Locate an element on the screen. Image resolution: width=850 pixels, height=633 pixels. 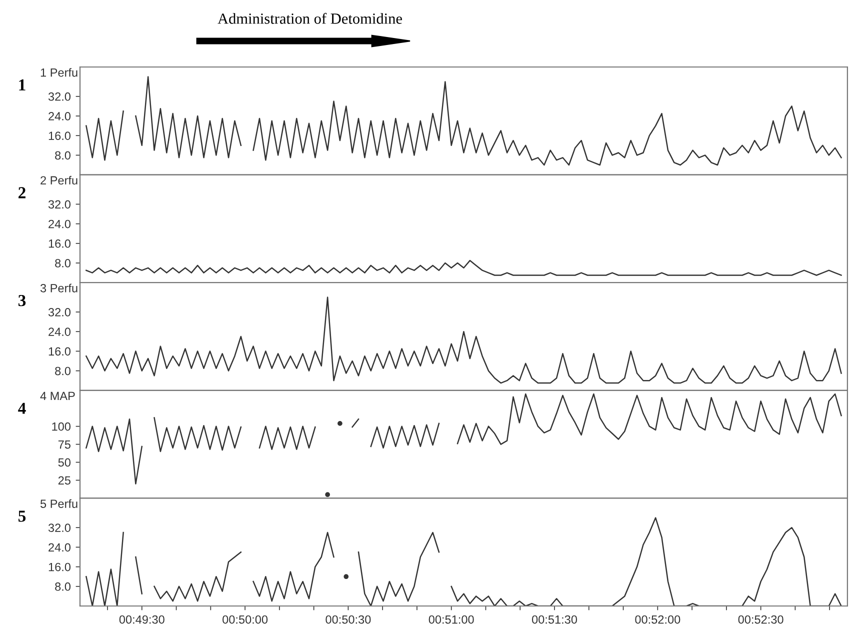
y-axis-title: 4 MAP is located at coordinates (57, 396).